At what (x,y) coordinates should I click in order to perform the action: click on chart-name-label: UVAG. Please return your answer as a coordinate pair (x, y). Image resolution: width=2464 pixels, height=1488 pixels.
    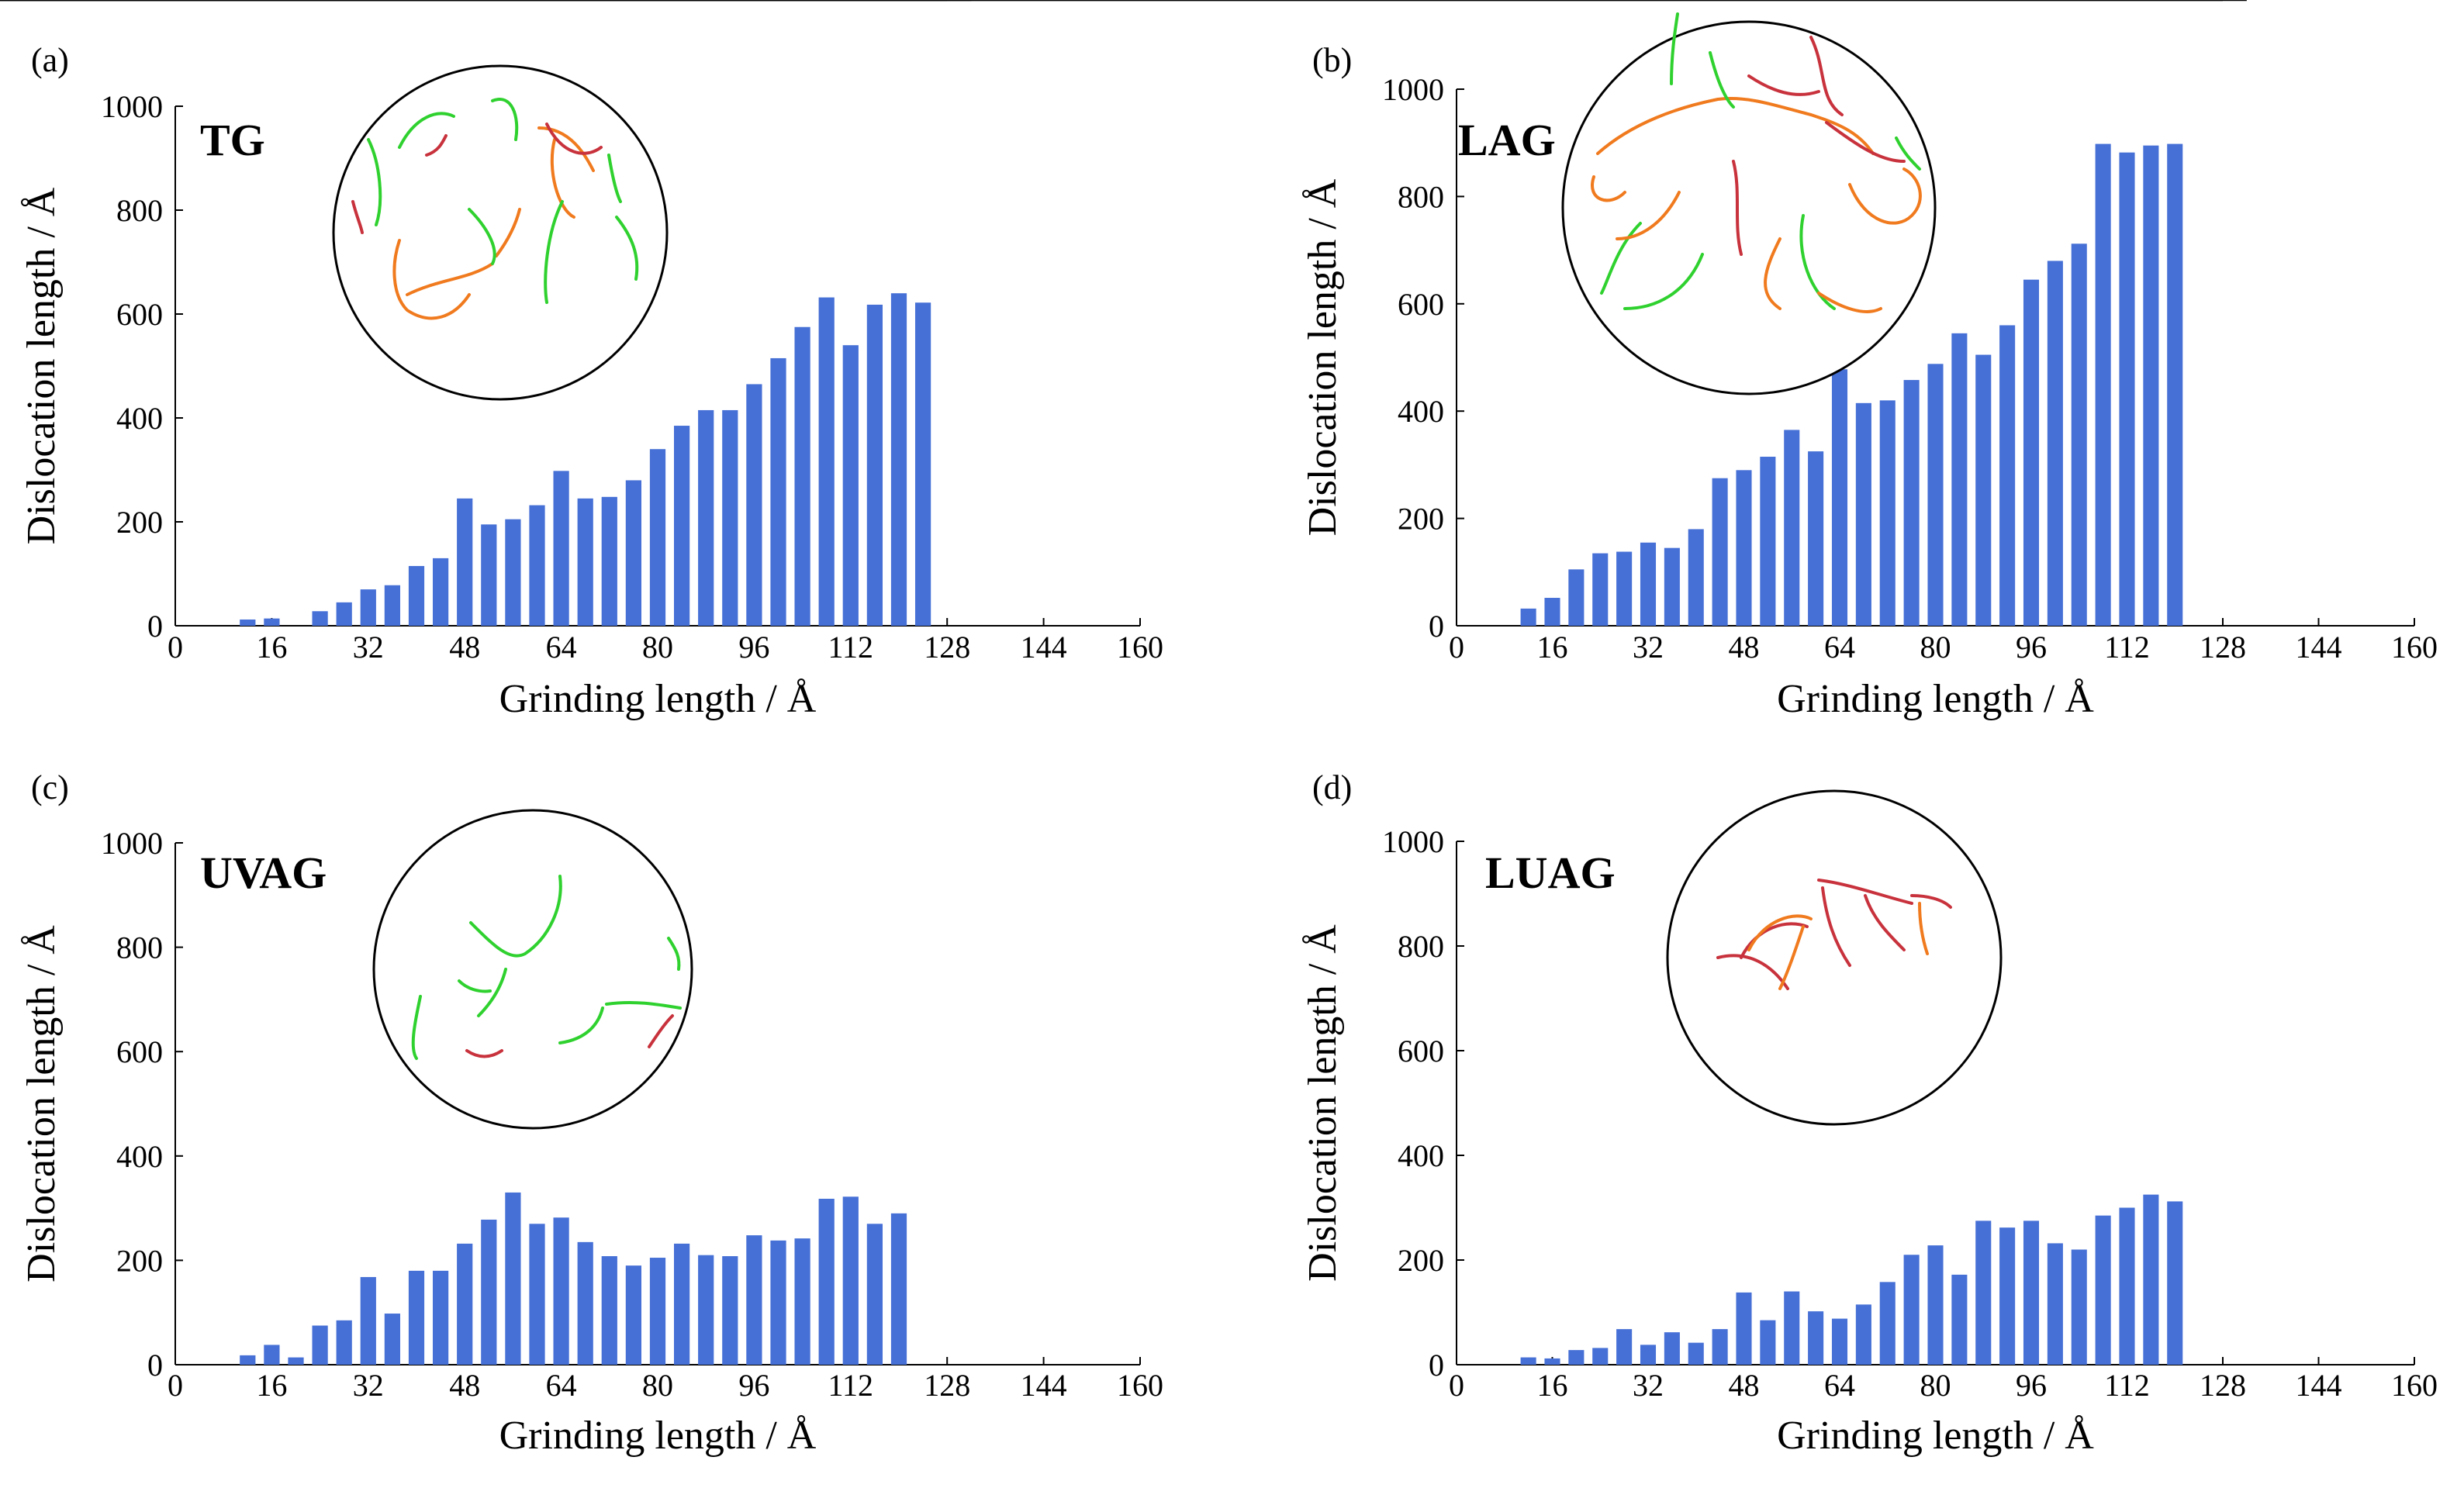
    Looking at the image, I should click on (263, 873).